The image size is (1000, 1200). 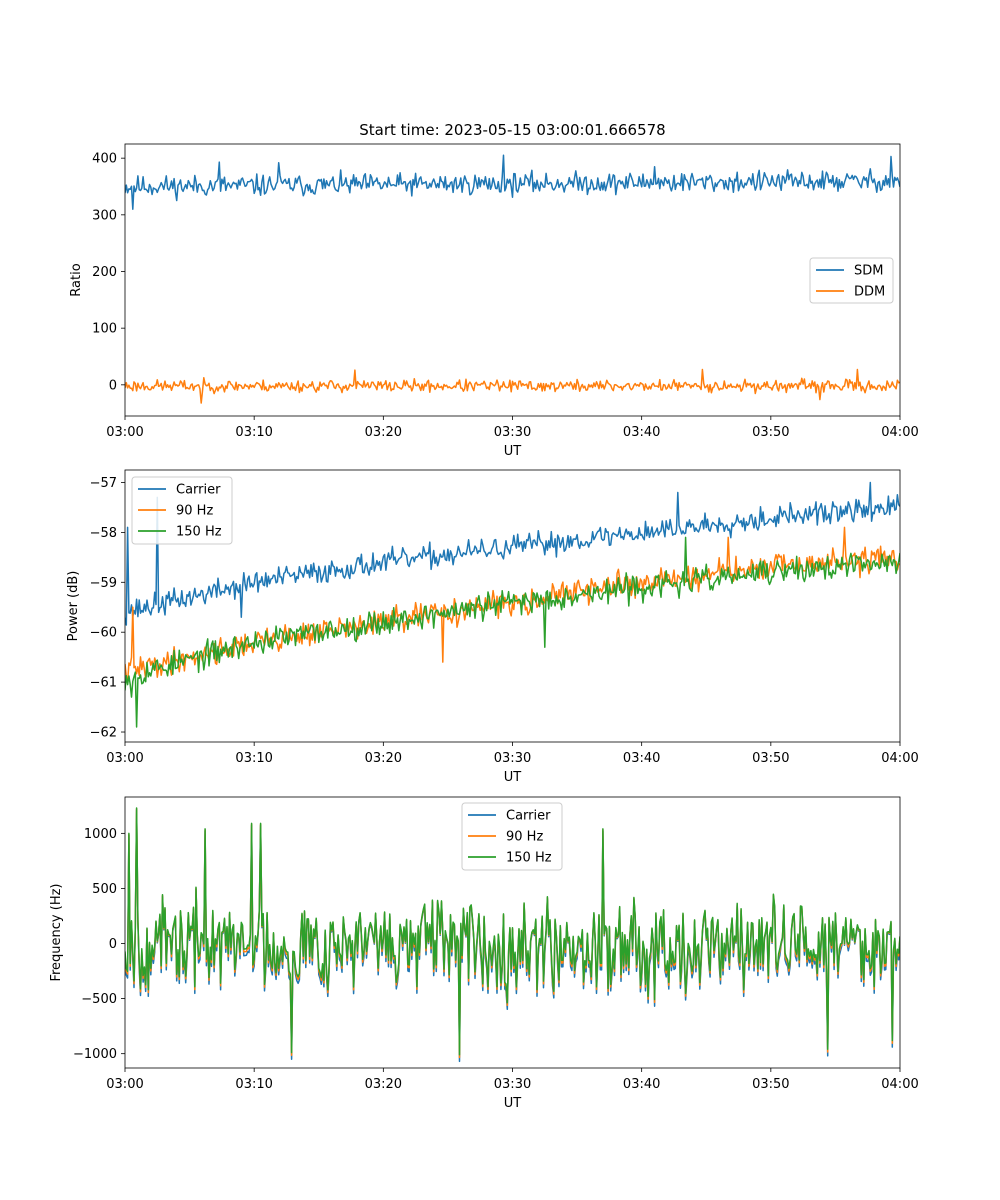 What do you see at coordinates (512, 130) in the screenshot?
I see `chart-title: Start time: 2023-05-15 03:00:01.666578` at bounding box center [512, 130].